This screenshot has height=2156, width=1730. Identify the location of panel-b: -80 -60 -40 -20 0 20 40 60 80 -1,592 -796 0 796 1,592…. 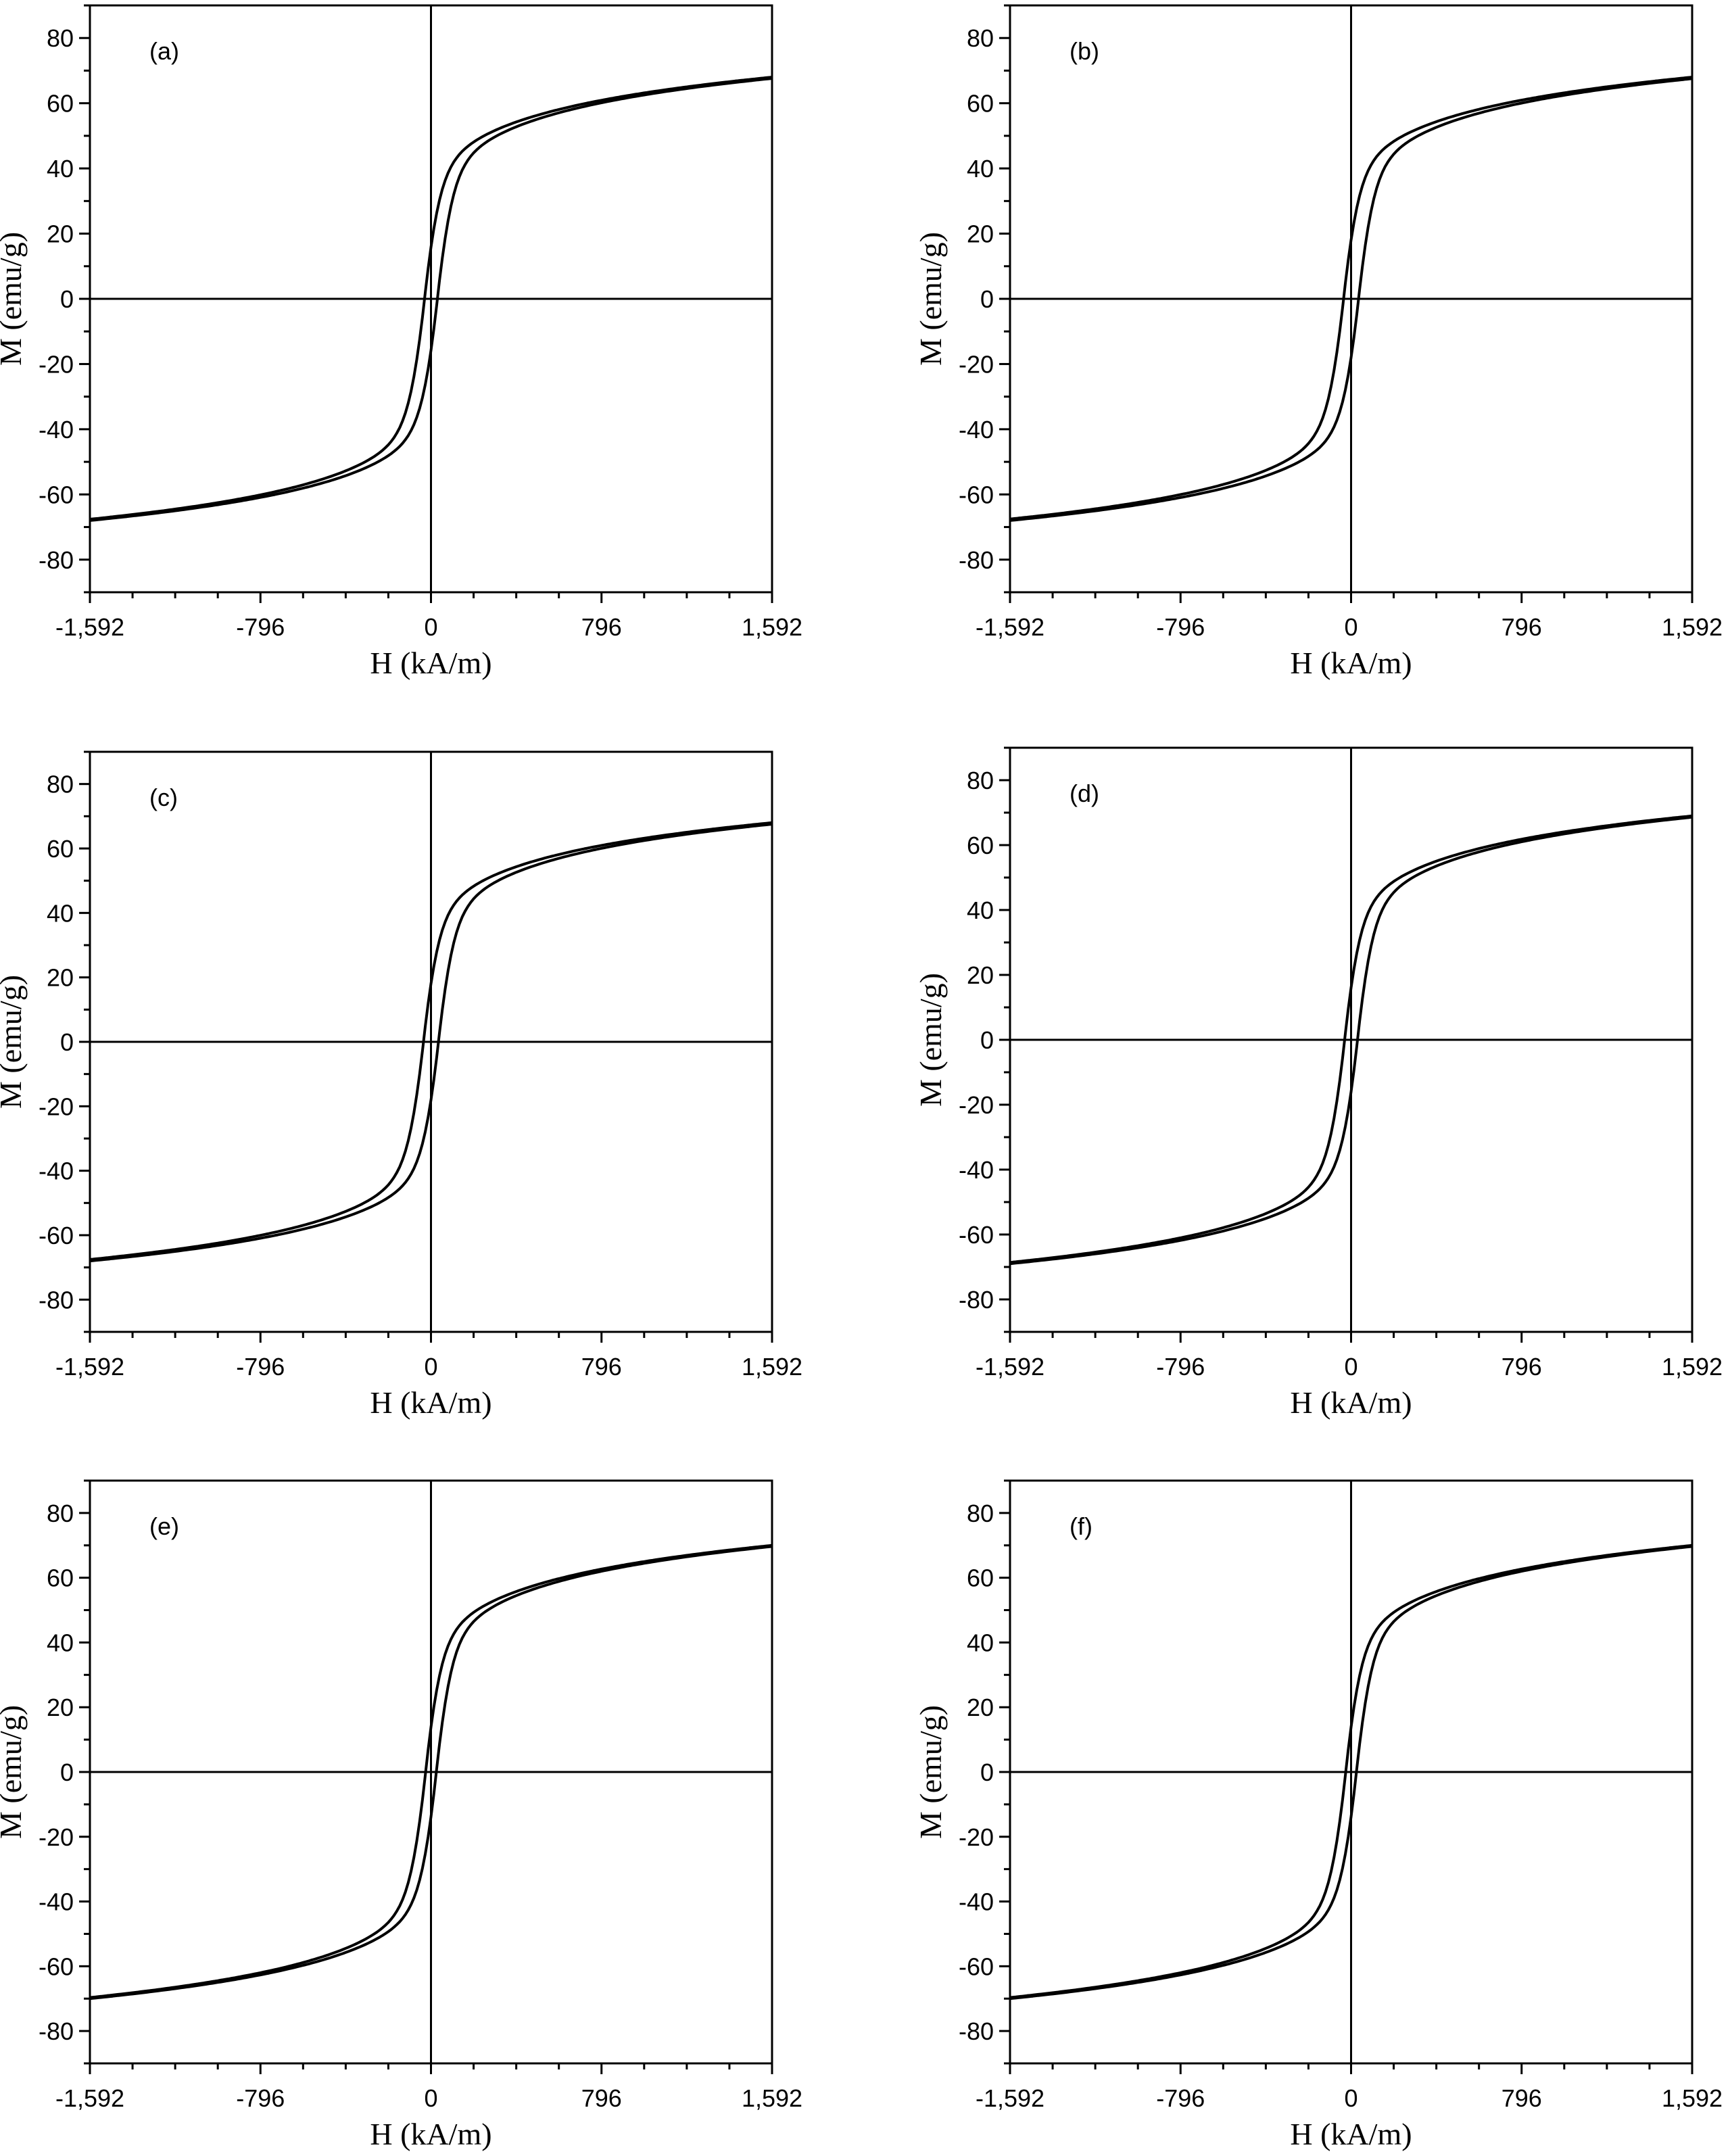
(1318, 342).